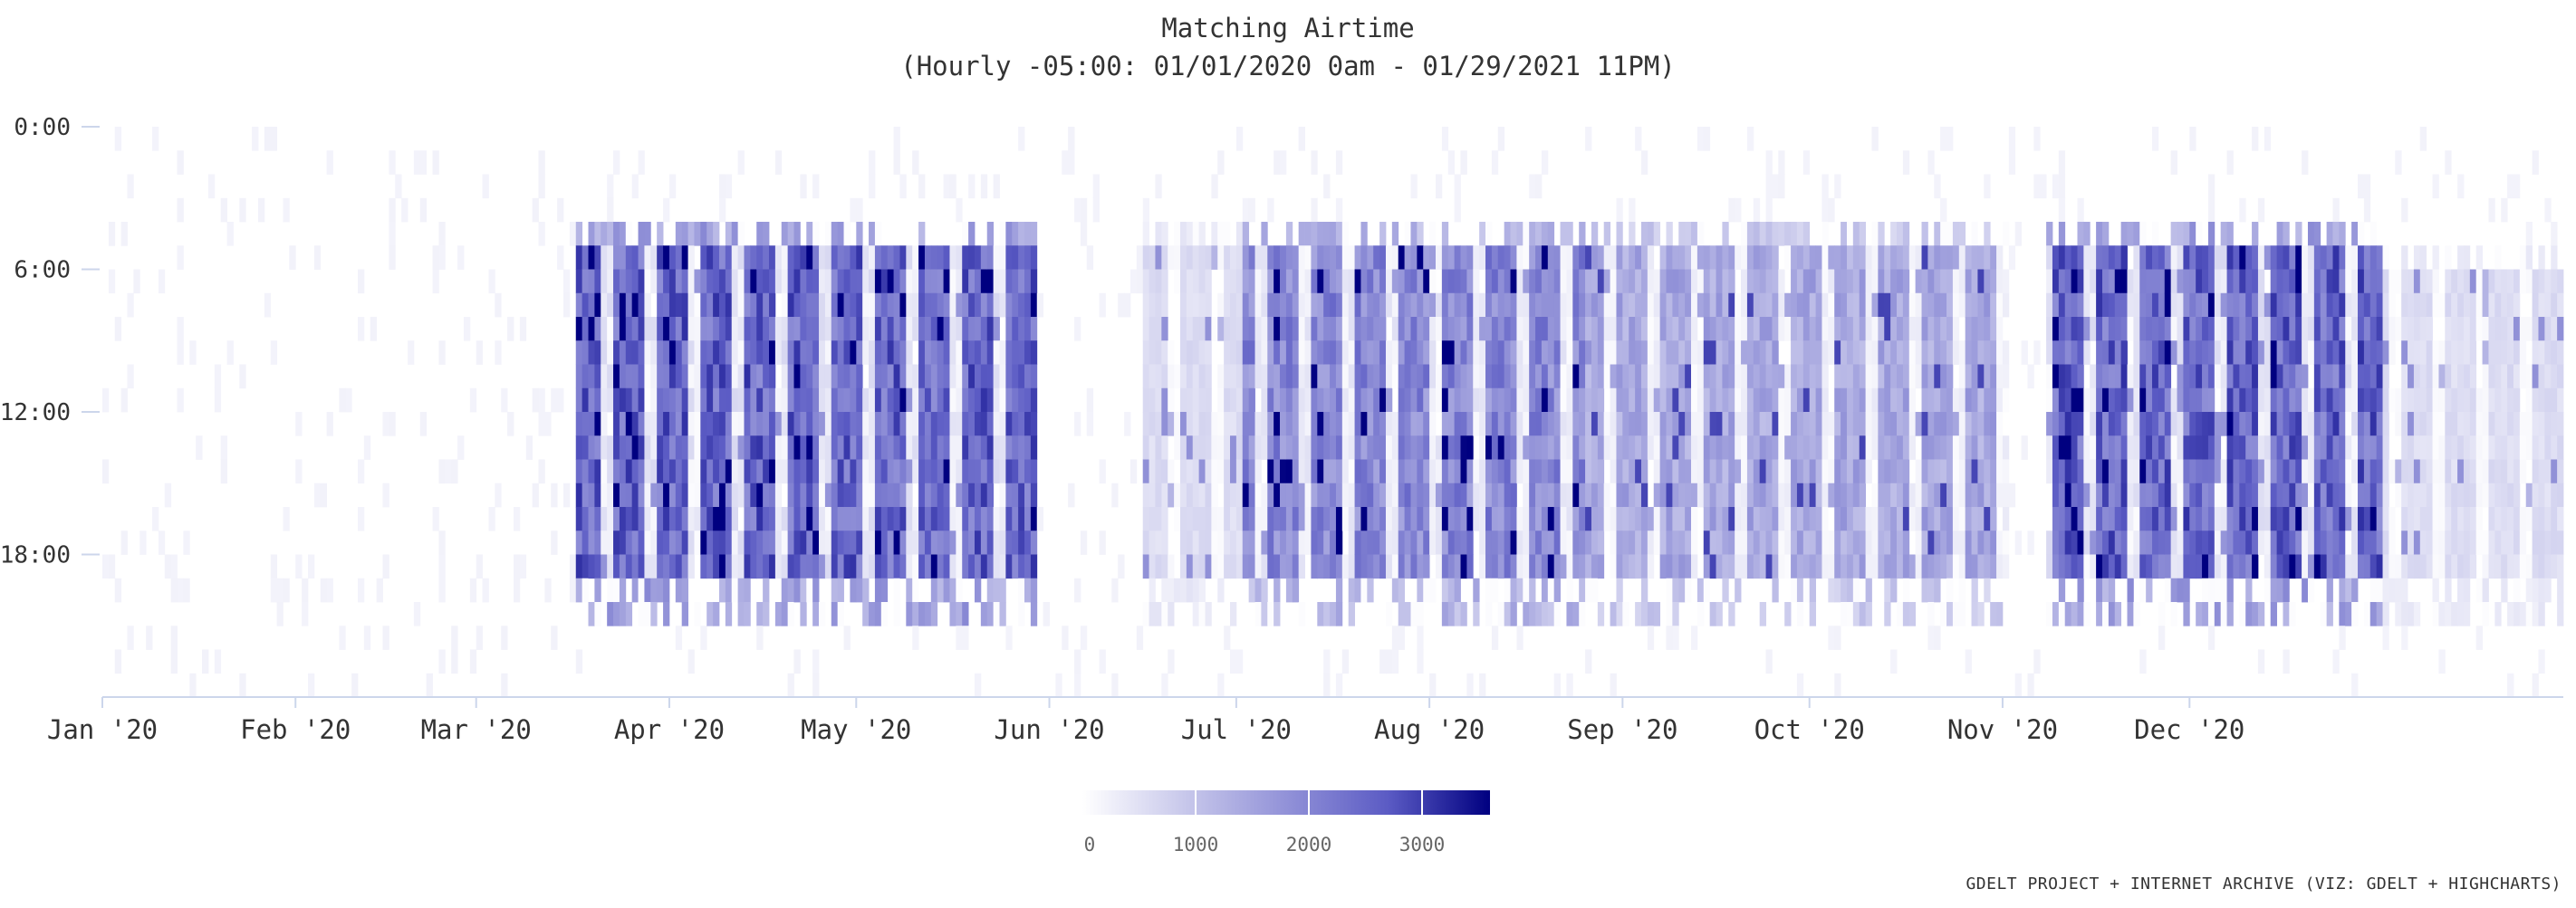 Image resolution: width=2576 pixels, height=908 pixels. I want to click on legend-tick-label: 2000, so click(1309, 844).